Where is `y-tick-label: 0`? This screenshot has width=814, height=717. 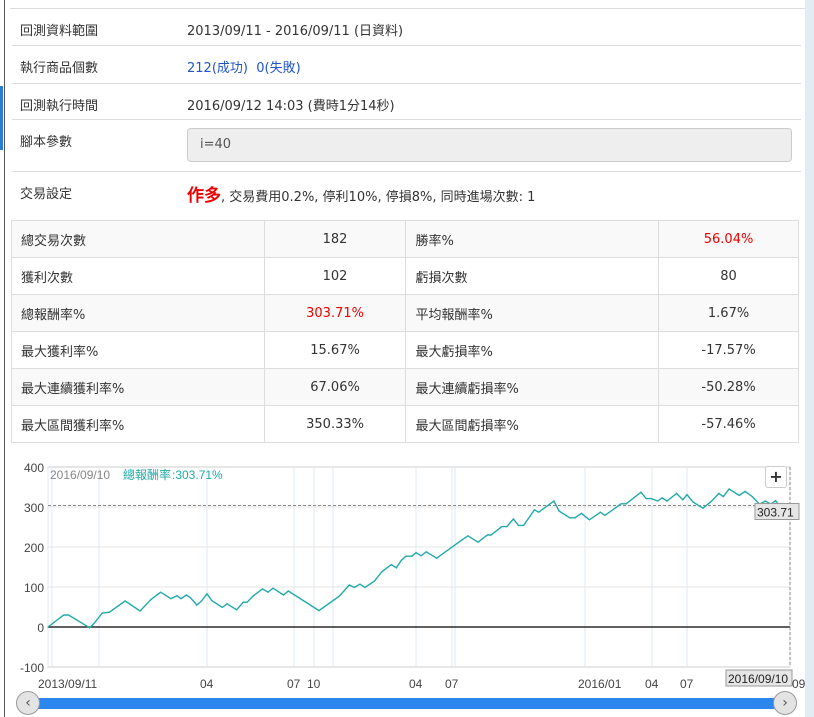
y-tick-label: 0 is located at coordinates (40, 628).